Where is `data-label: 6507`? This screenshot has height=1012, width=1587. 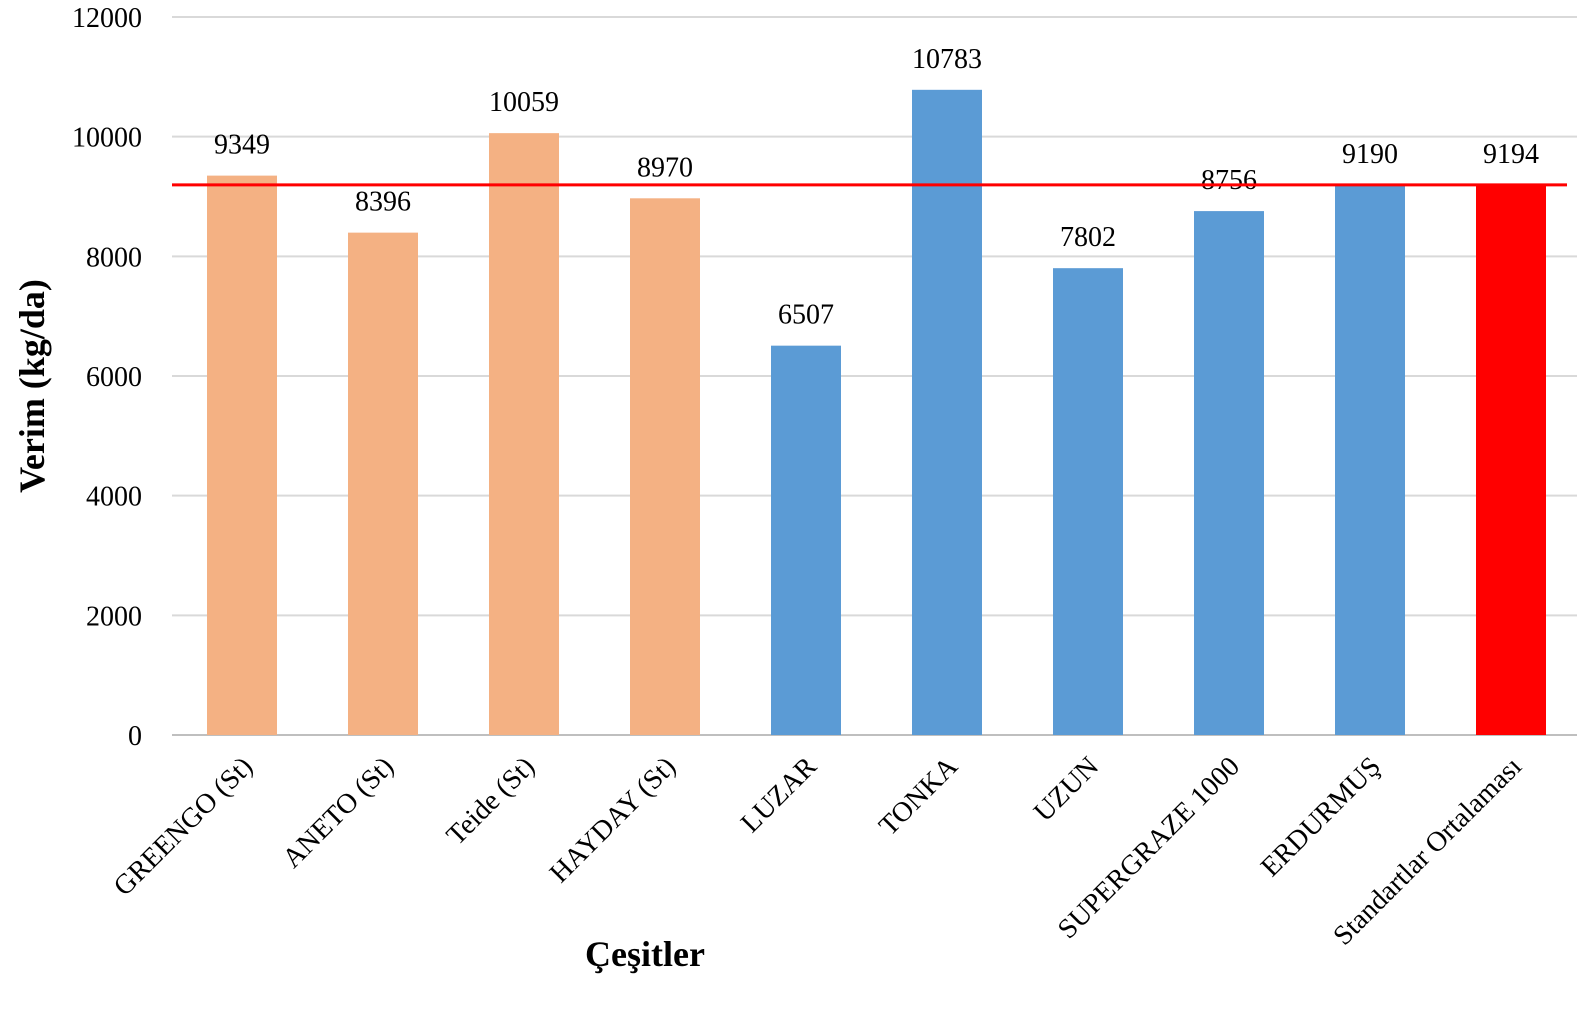 data-label: 6507 is located at coordinates (806, 315).